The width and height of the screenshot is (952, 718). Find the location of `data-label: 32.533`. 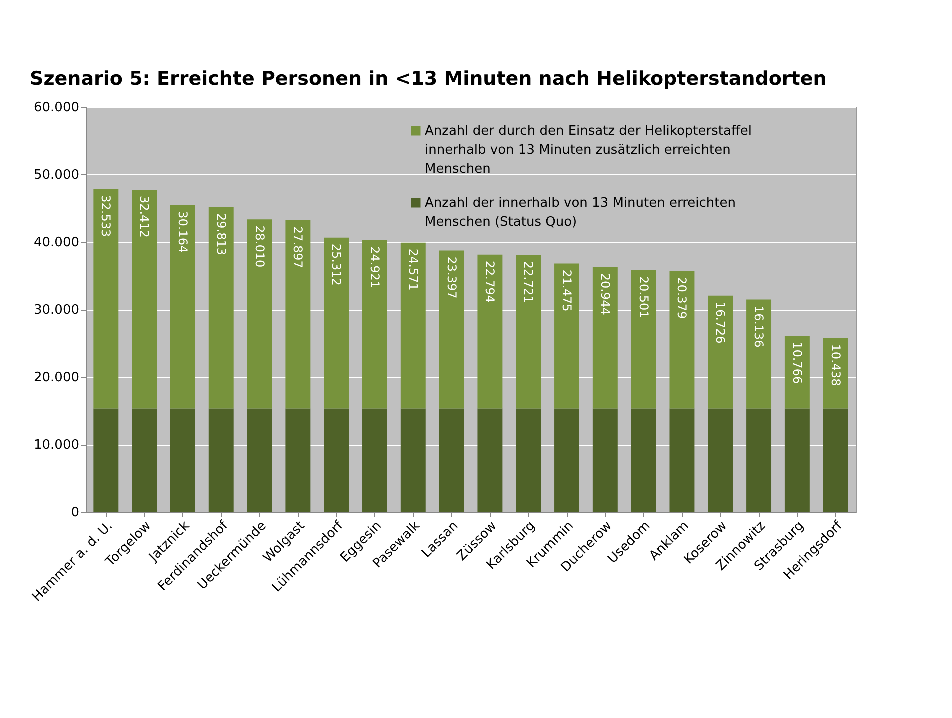

data-label: 32.533 is located at coordinates (106, 216).